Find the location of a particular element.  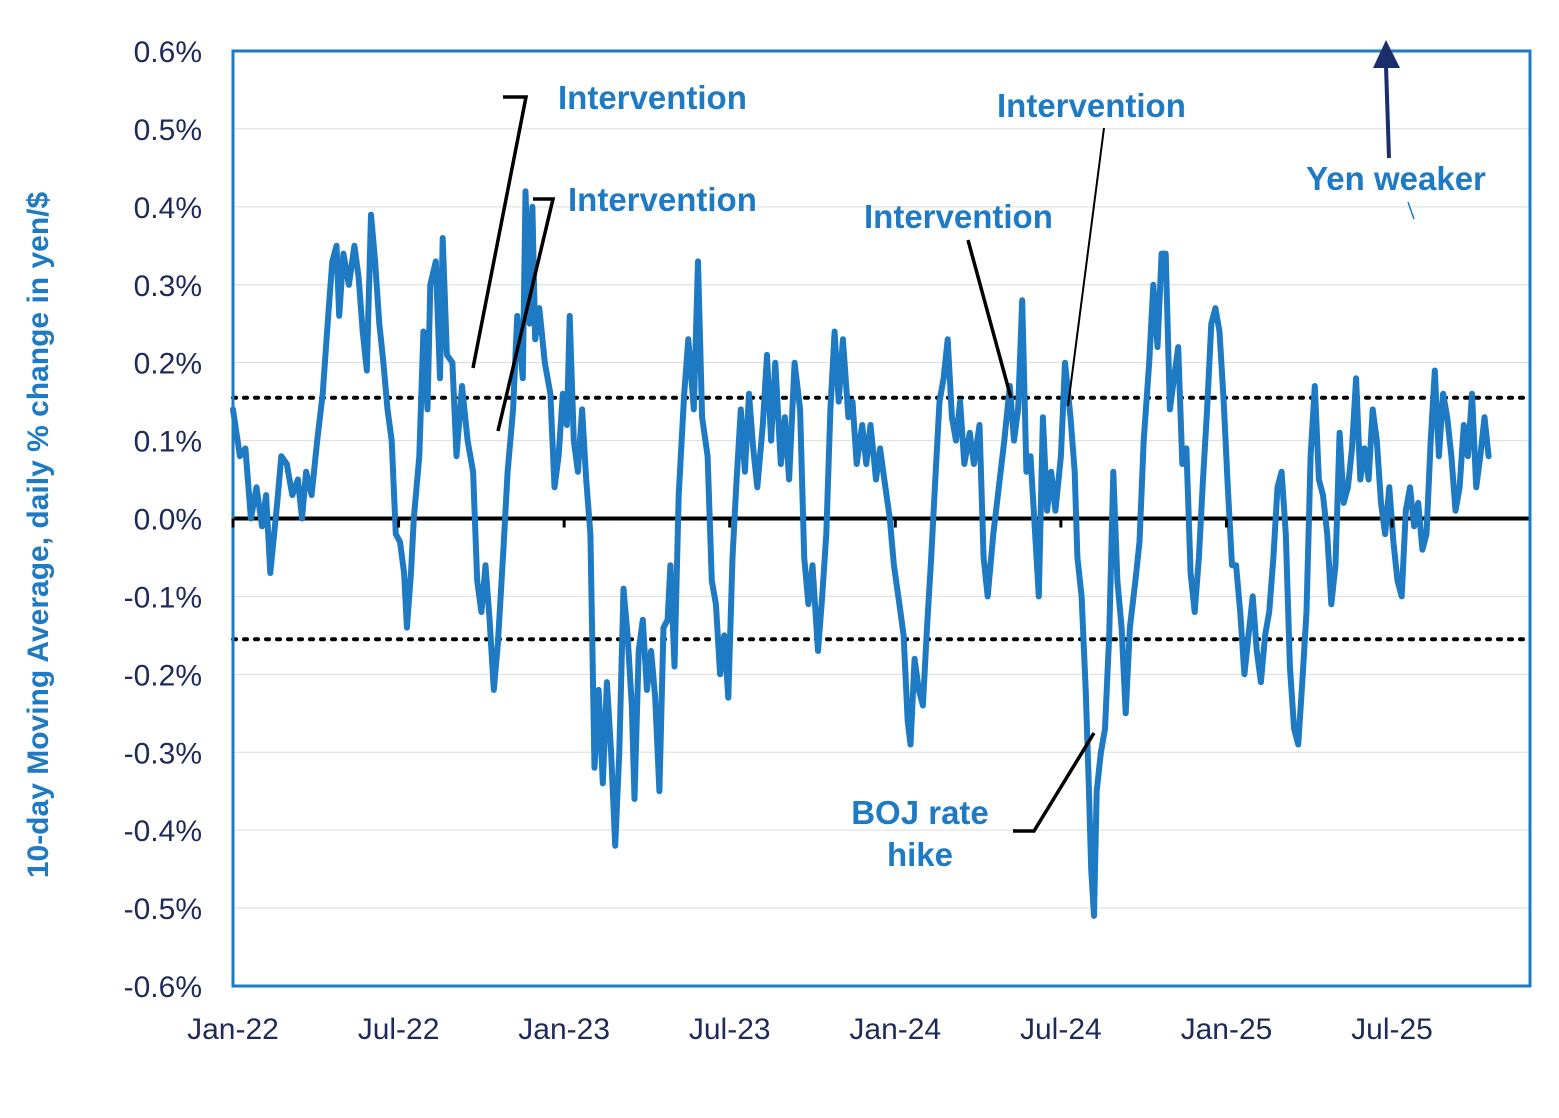

x-tick-label: Jan-24 is located at coordinates (895, 1029).